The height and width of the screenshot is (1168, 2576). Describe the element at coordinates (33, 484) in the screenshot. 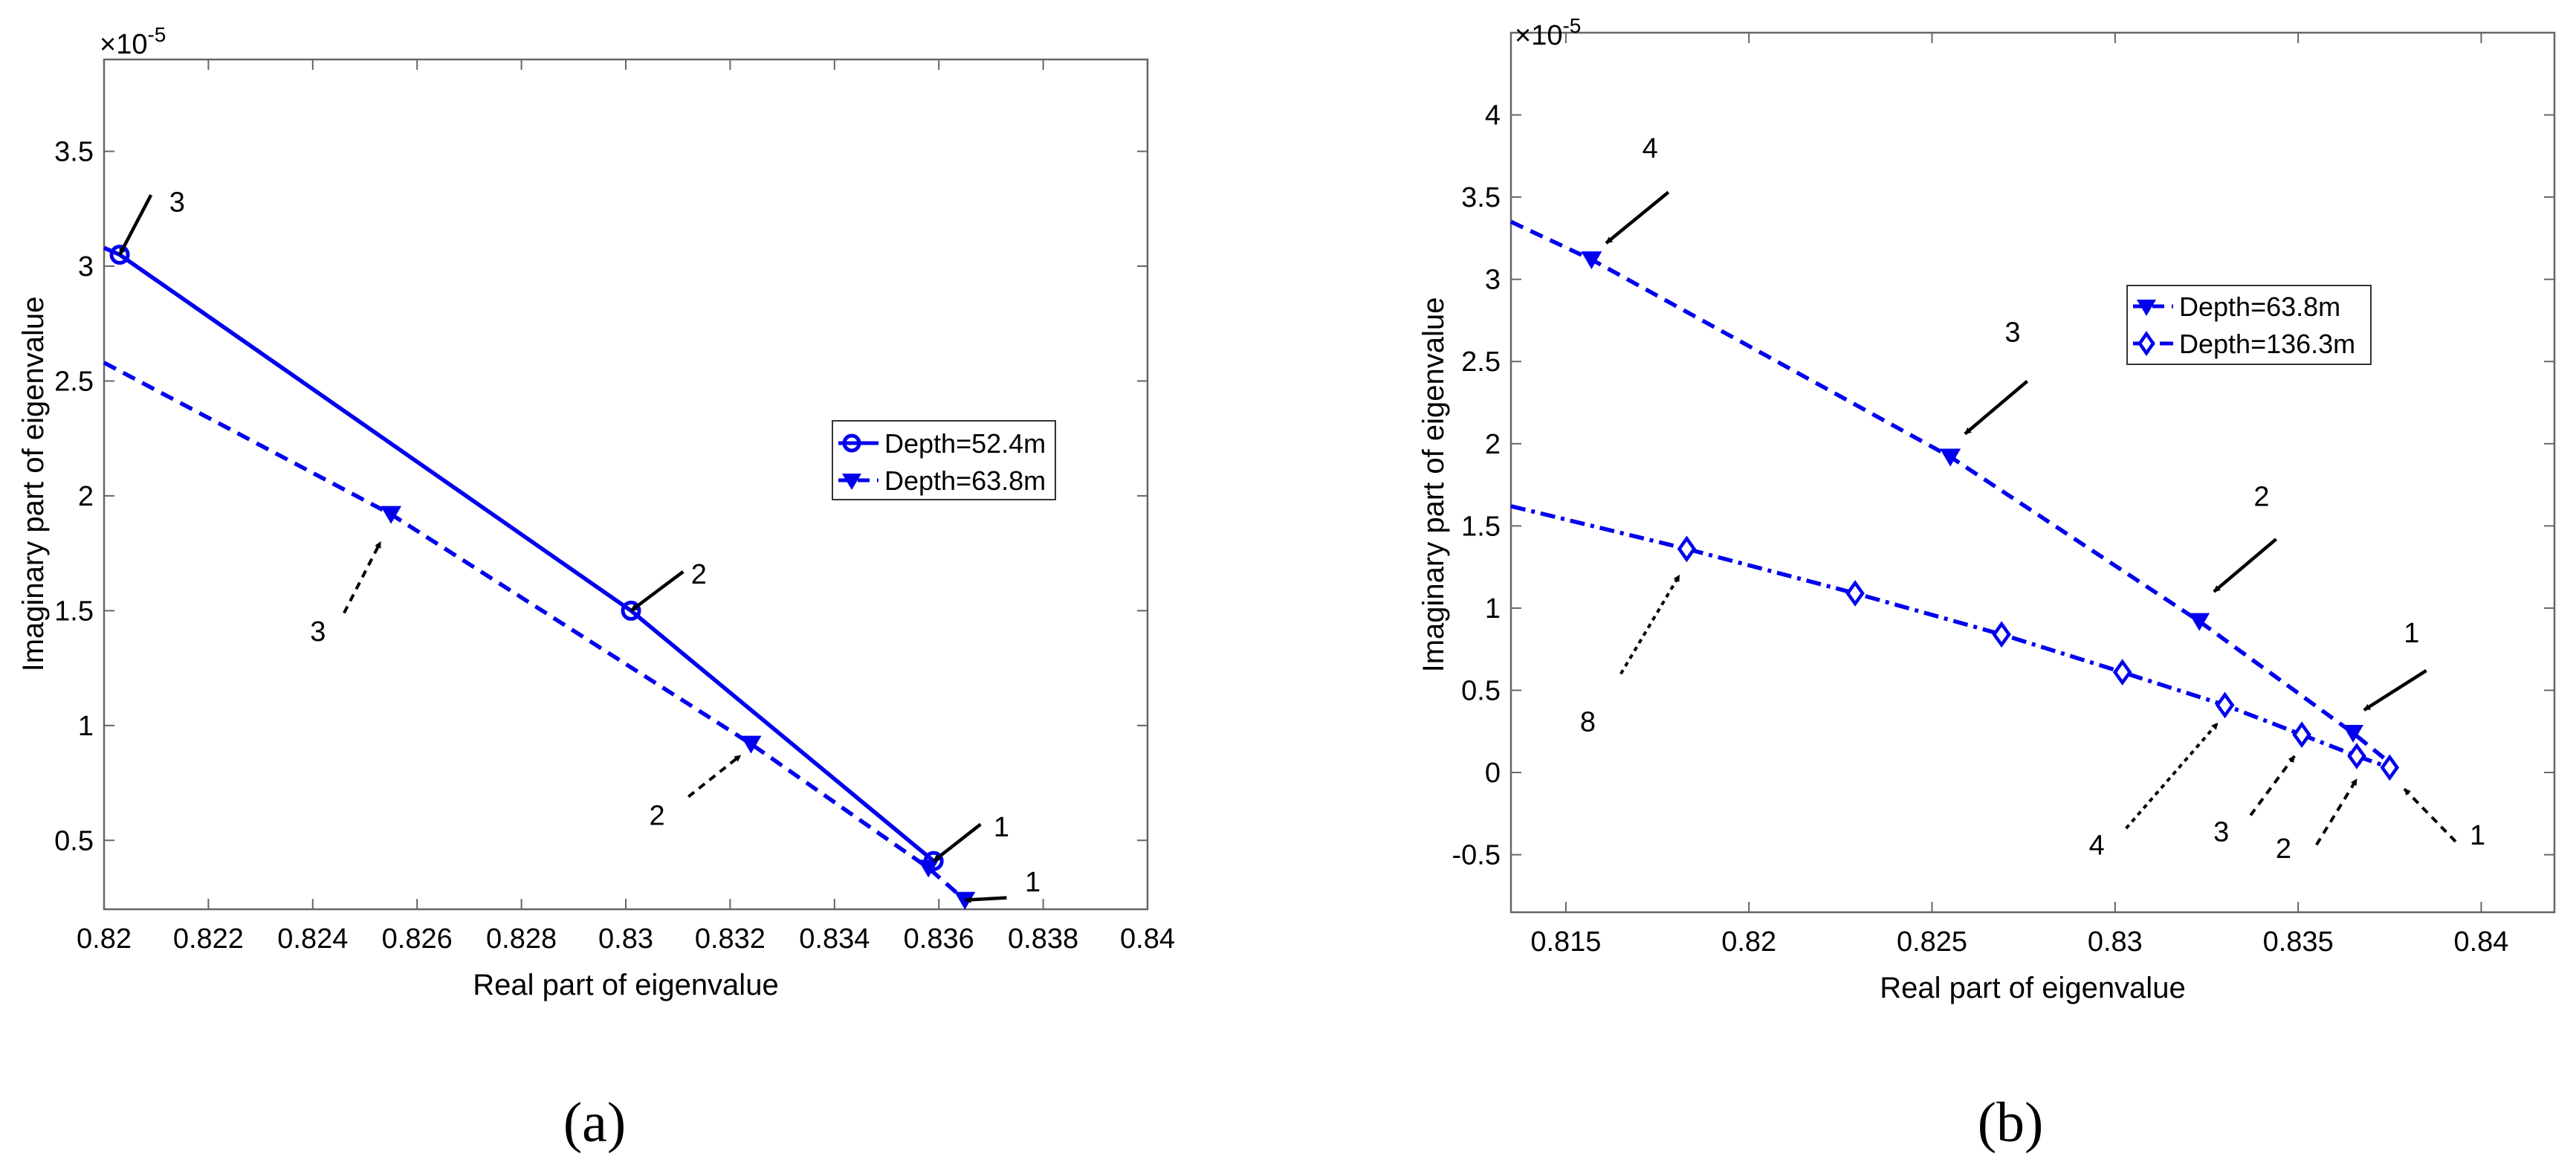

I see `y-axis-label-a: Imaginary part of eigenvalue` at that location.